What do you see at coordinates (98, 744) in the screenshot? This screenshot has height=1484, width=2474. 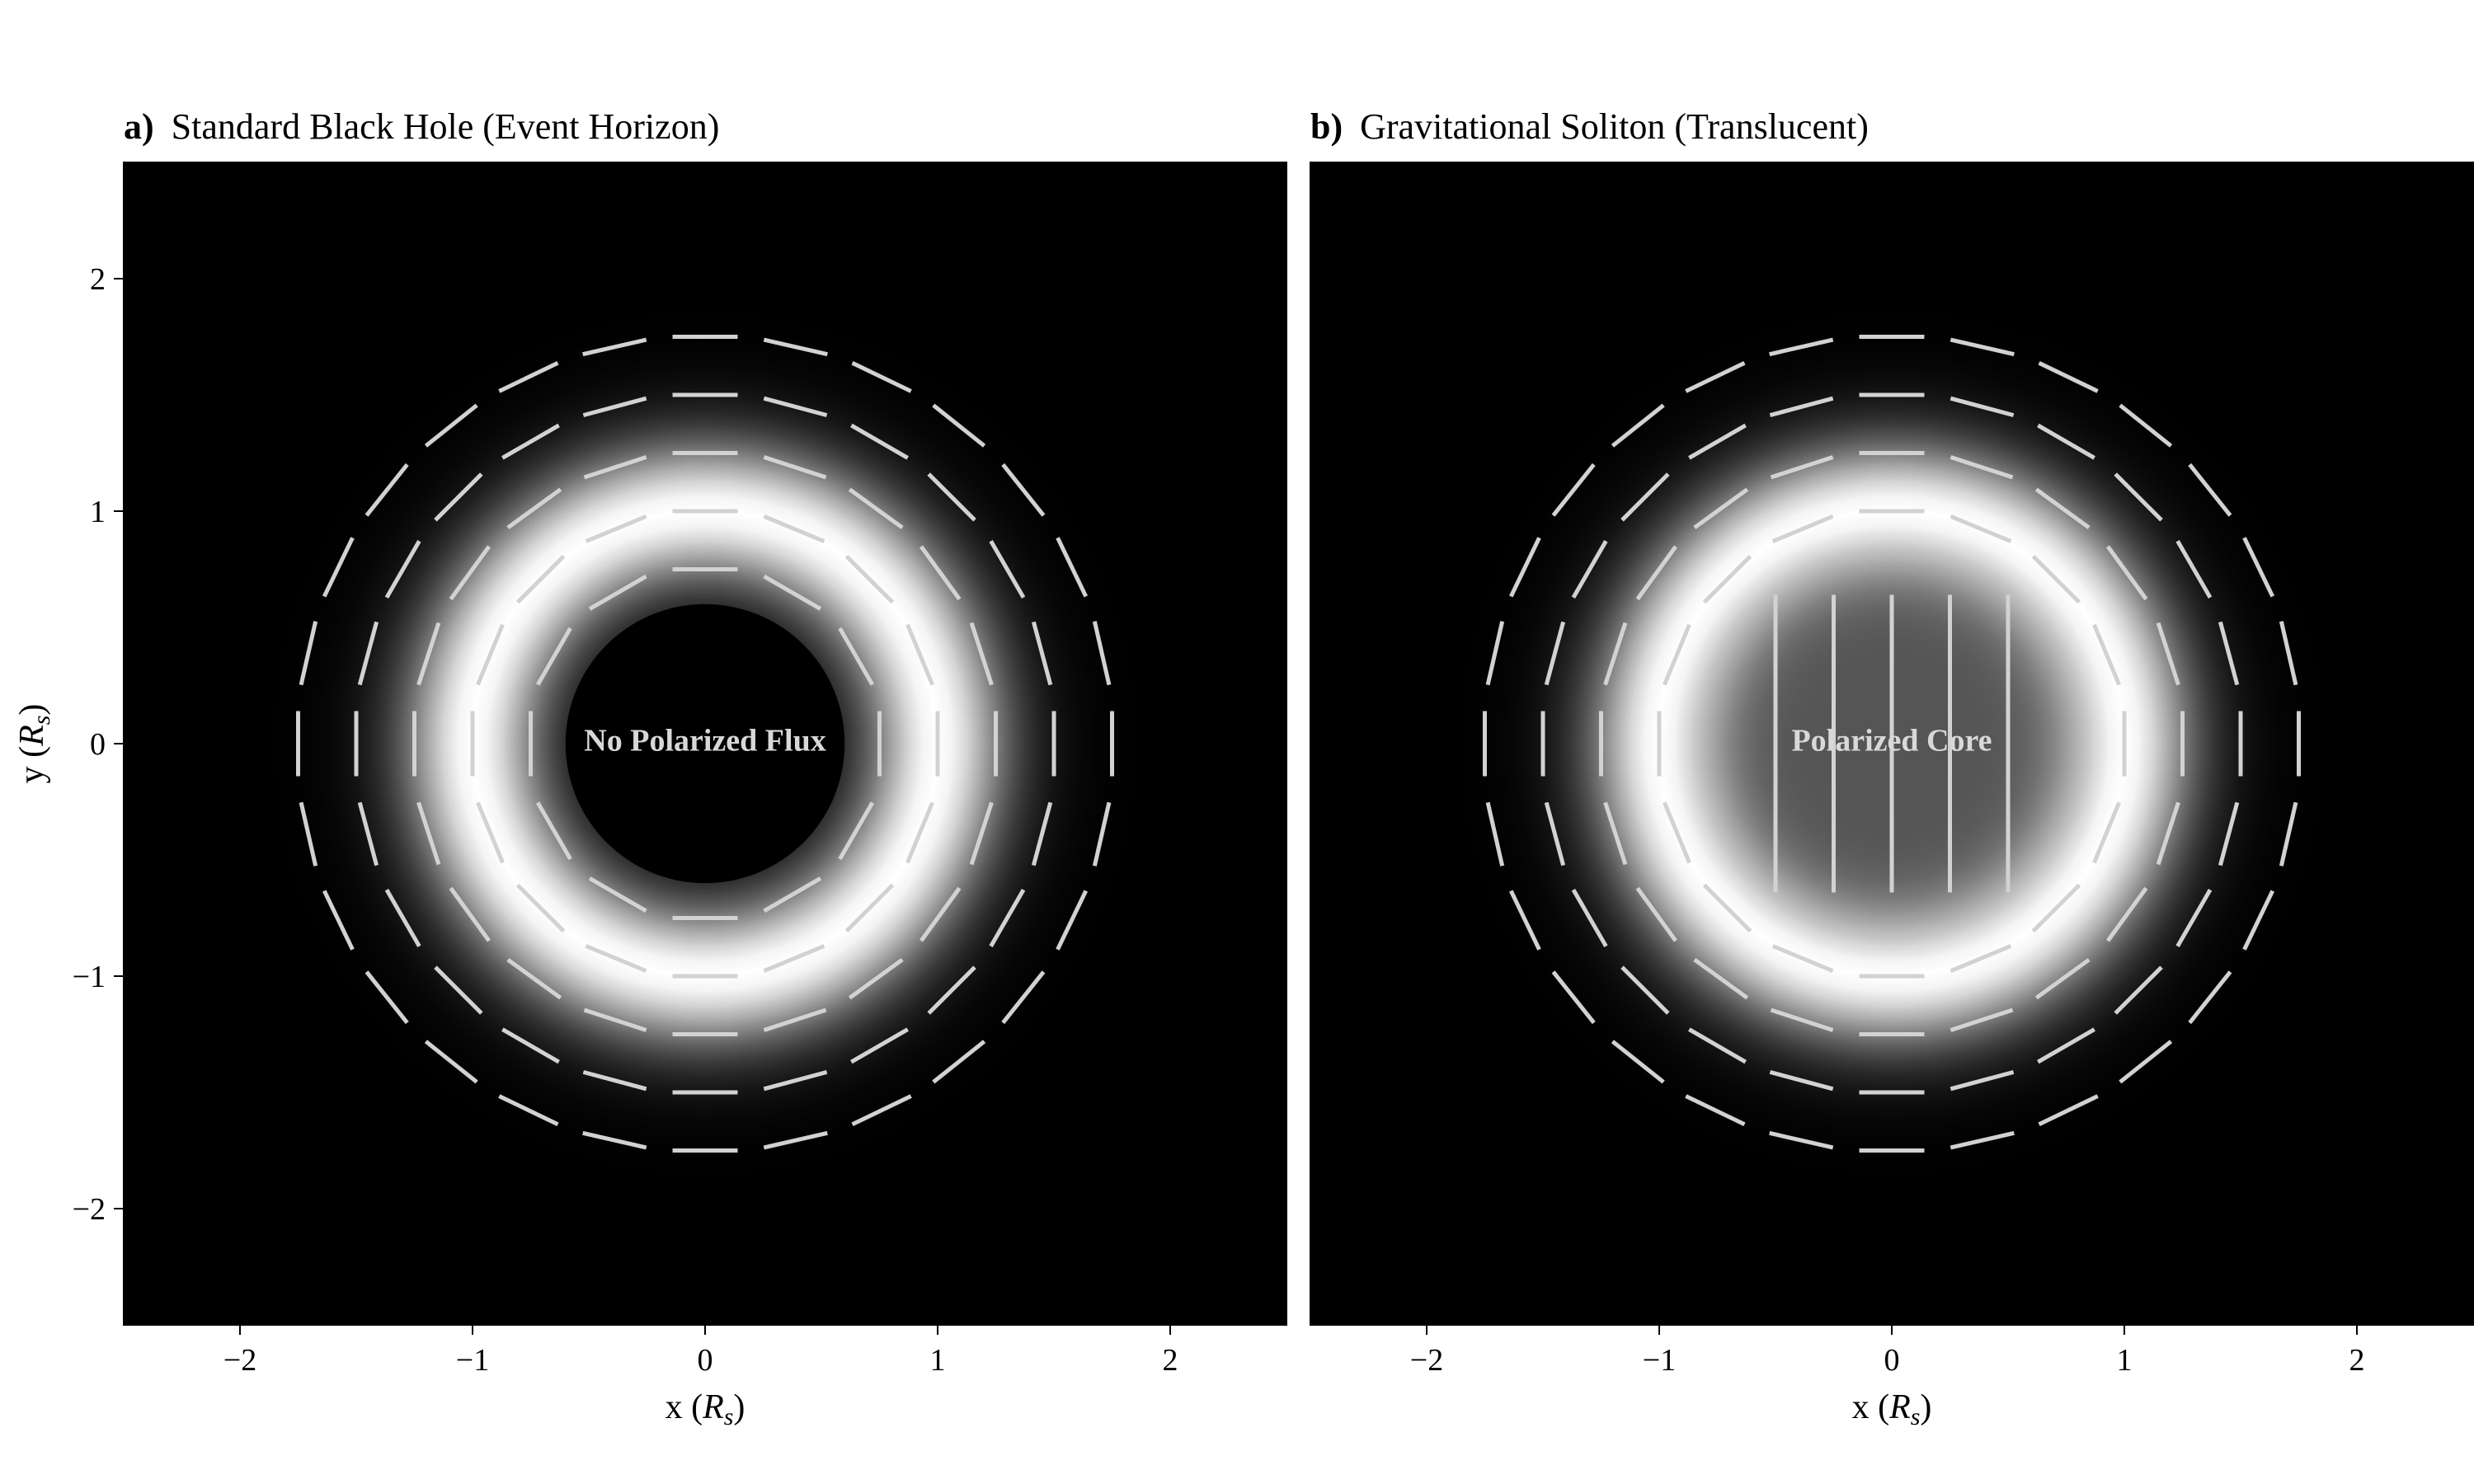 I see `y-tick-label: 0` at bounding box center [98, 744].